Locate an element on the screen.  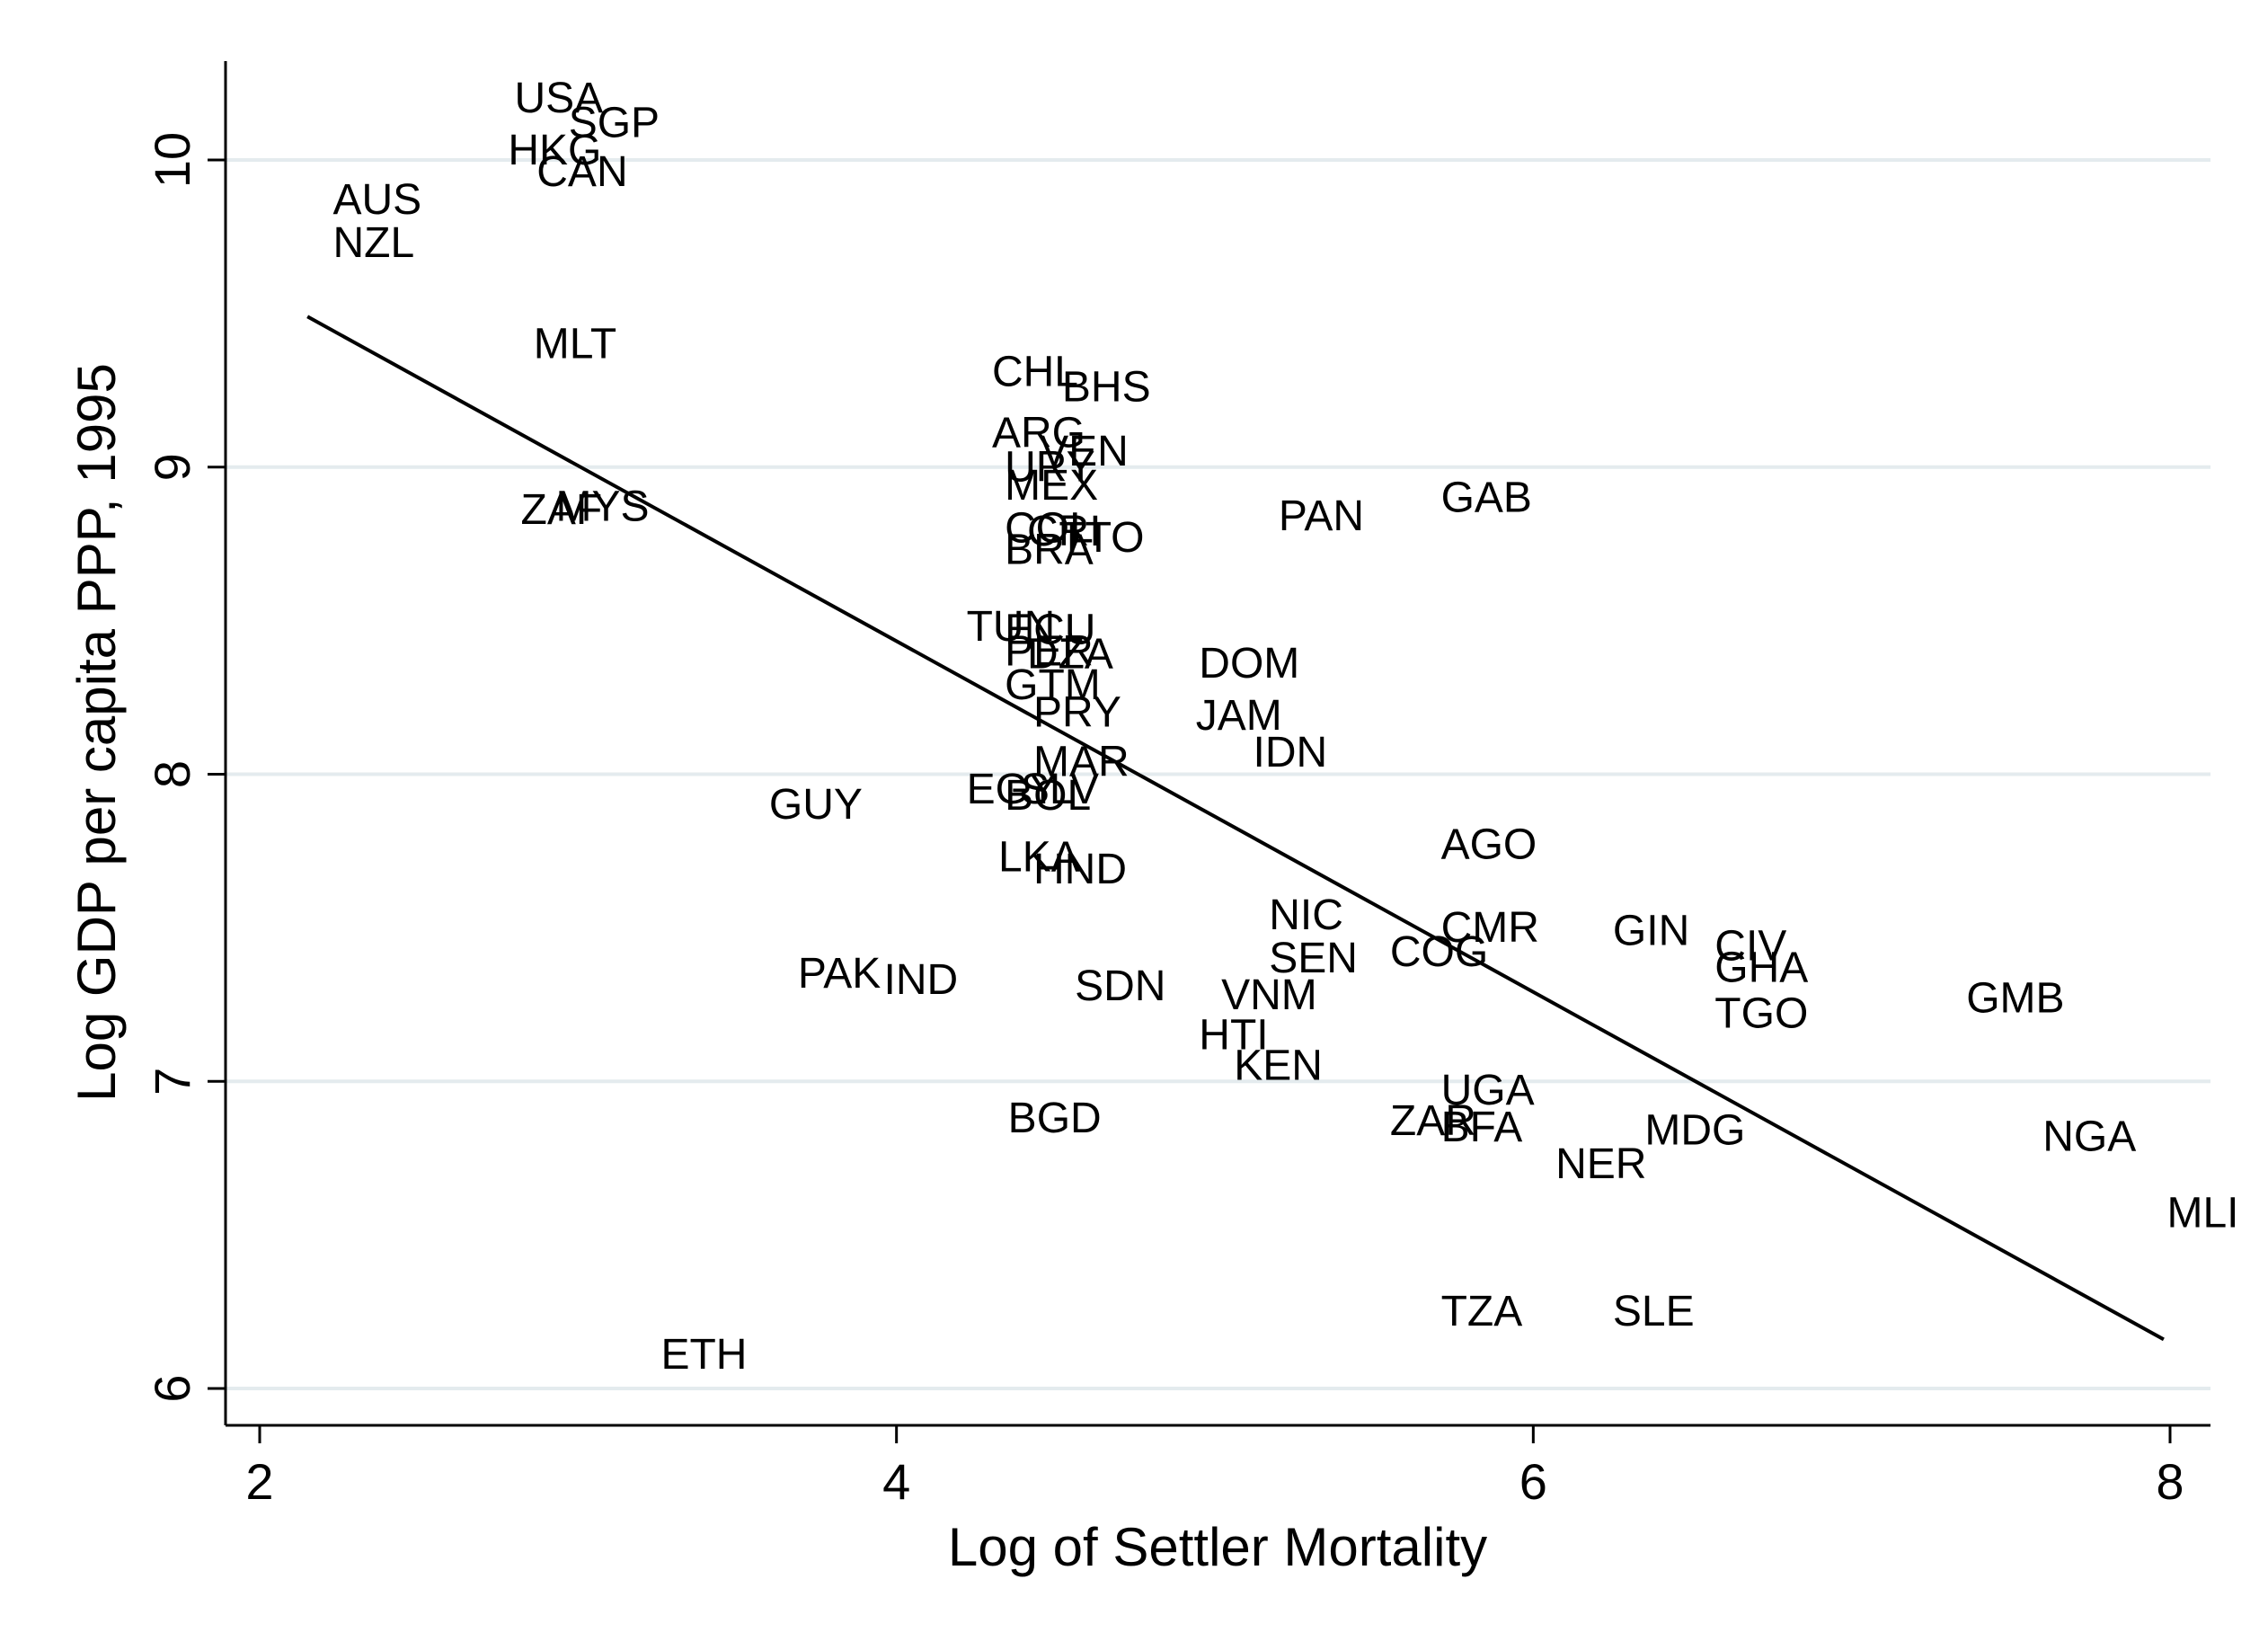
data-point-pry: PRY is located at coordinates (1077, 713).